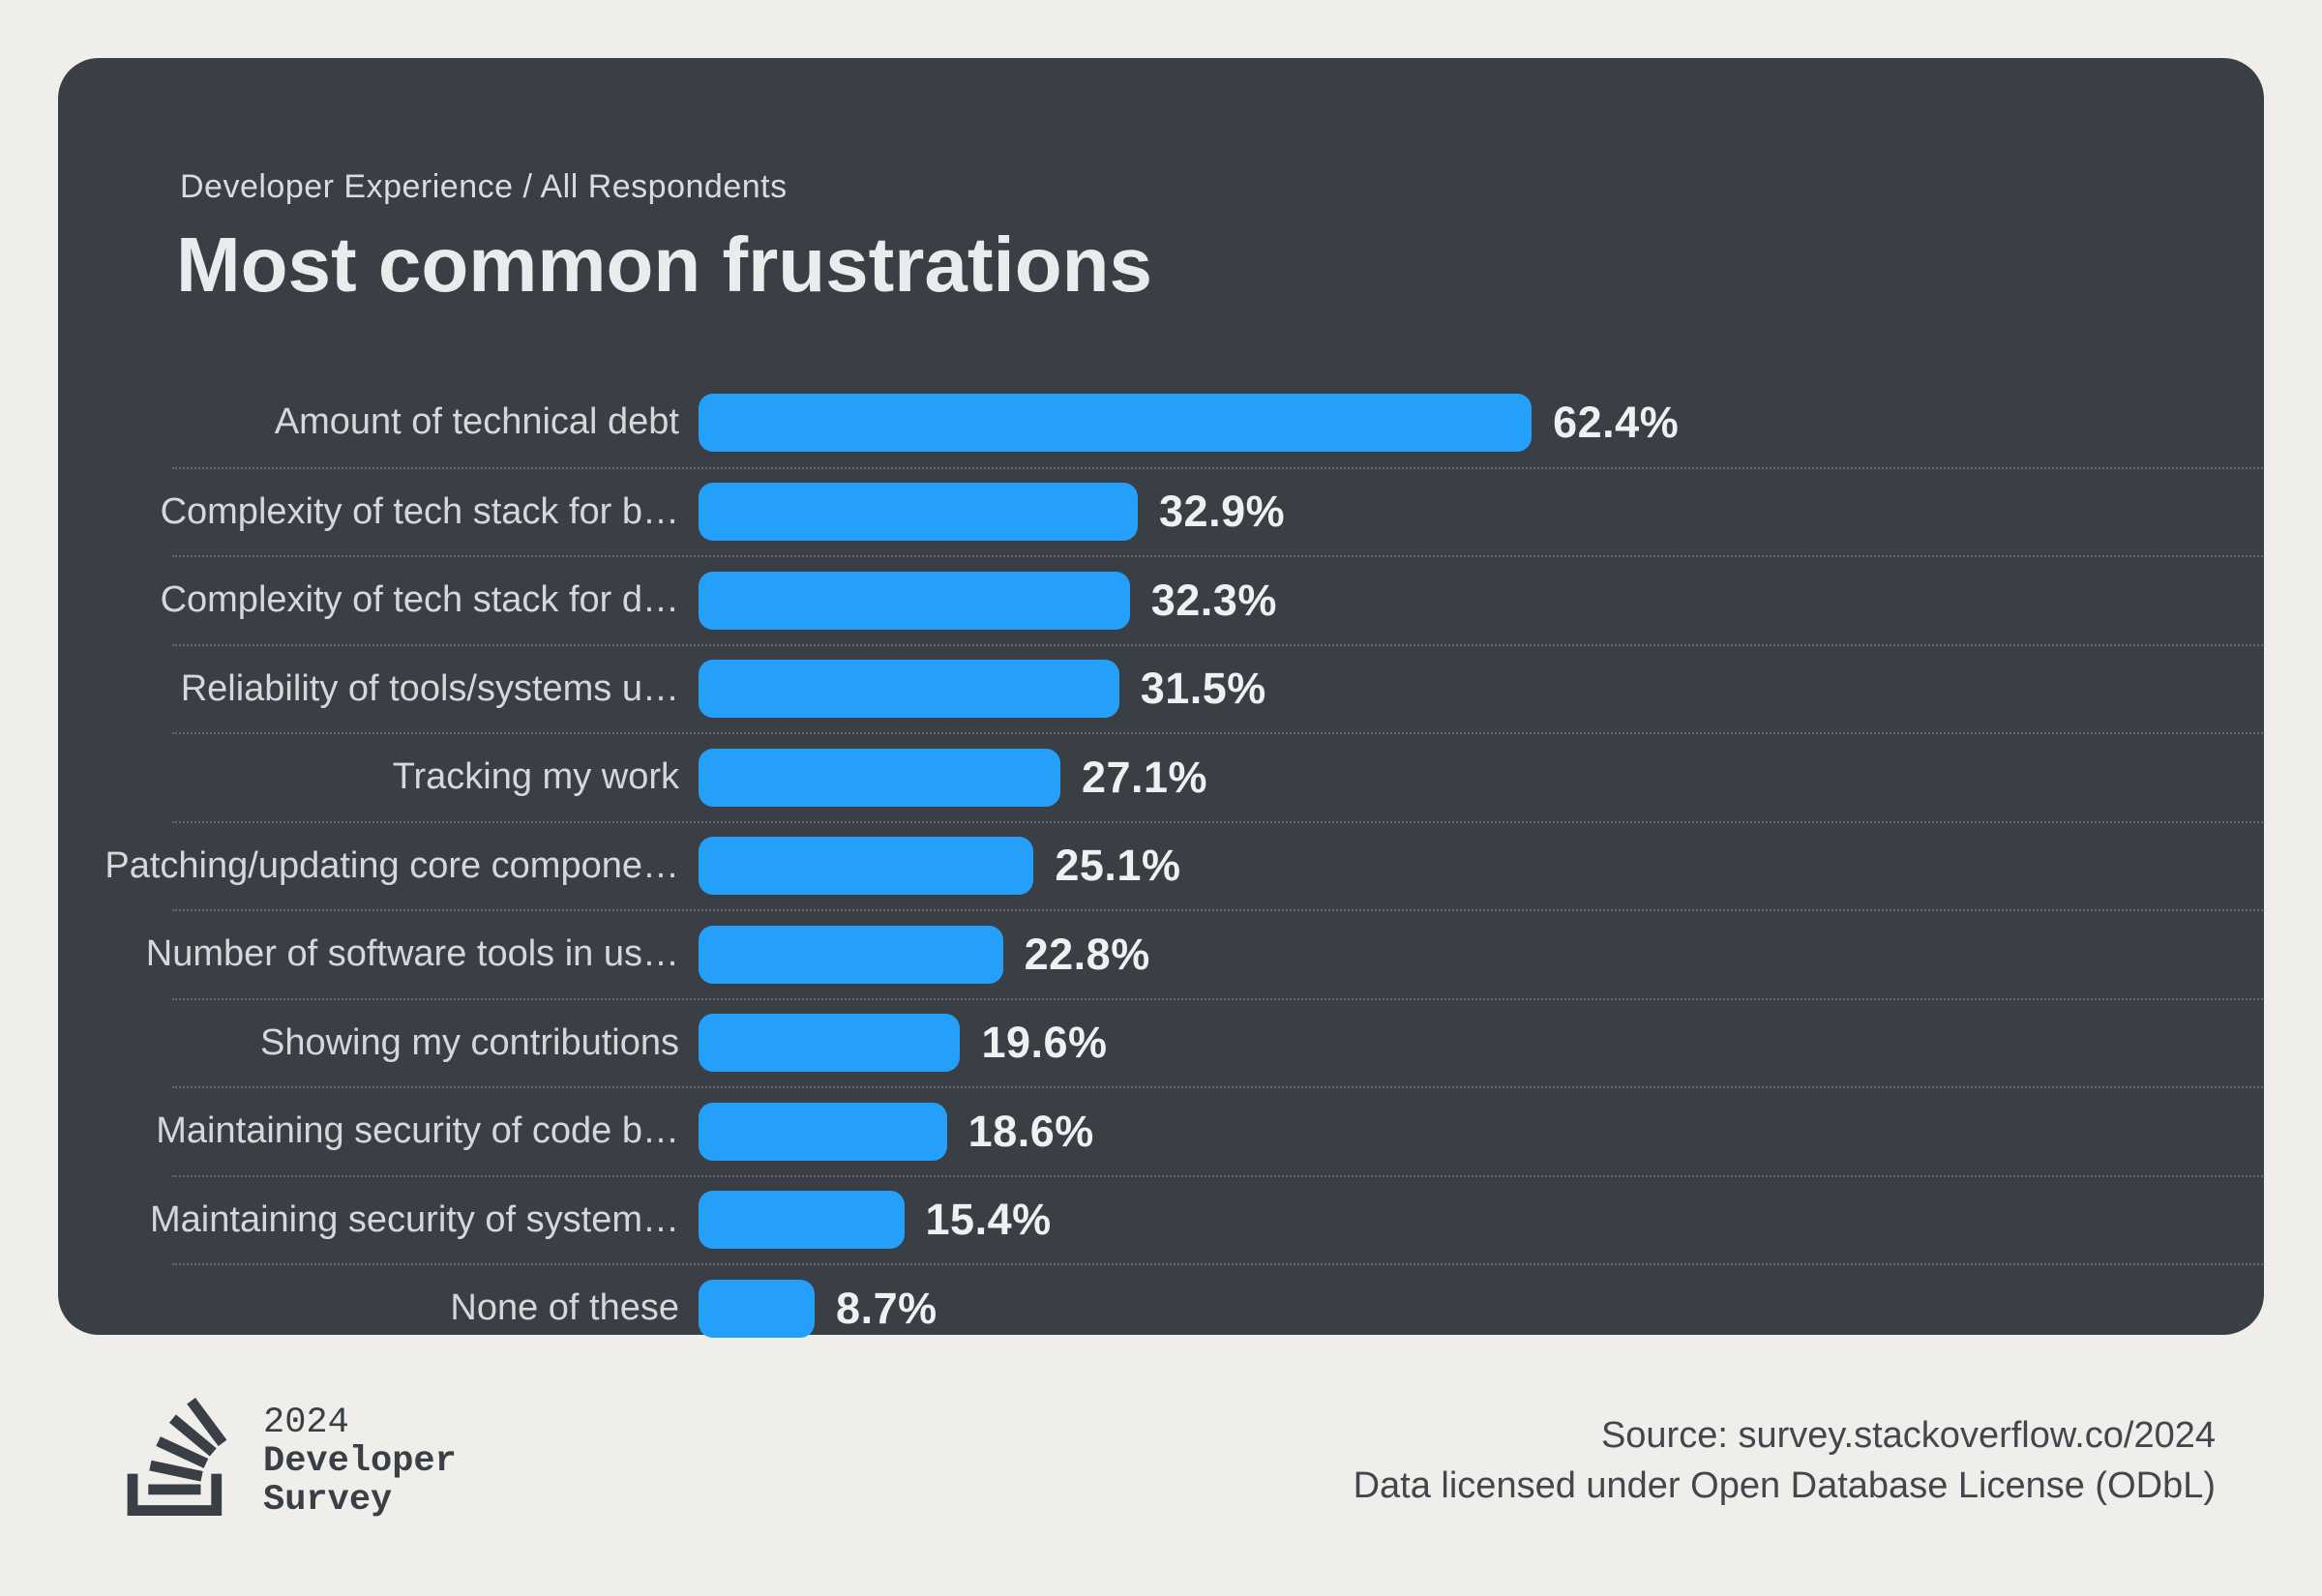 Image resolution: width=2322 pixels, height=1596 pixels. Describe the element at coordinates (1118, 866) in the screenshot. I see `value-label: 25.1%` at that location.